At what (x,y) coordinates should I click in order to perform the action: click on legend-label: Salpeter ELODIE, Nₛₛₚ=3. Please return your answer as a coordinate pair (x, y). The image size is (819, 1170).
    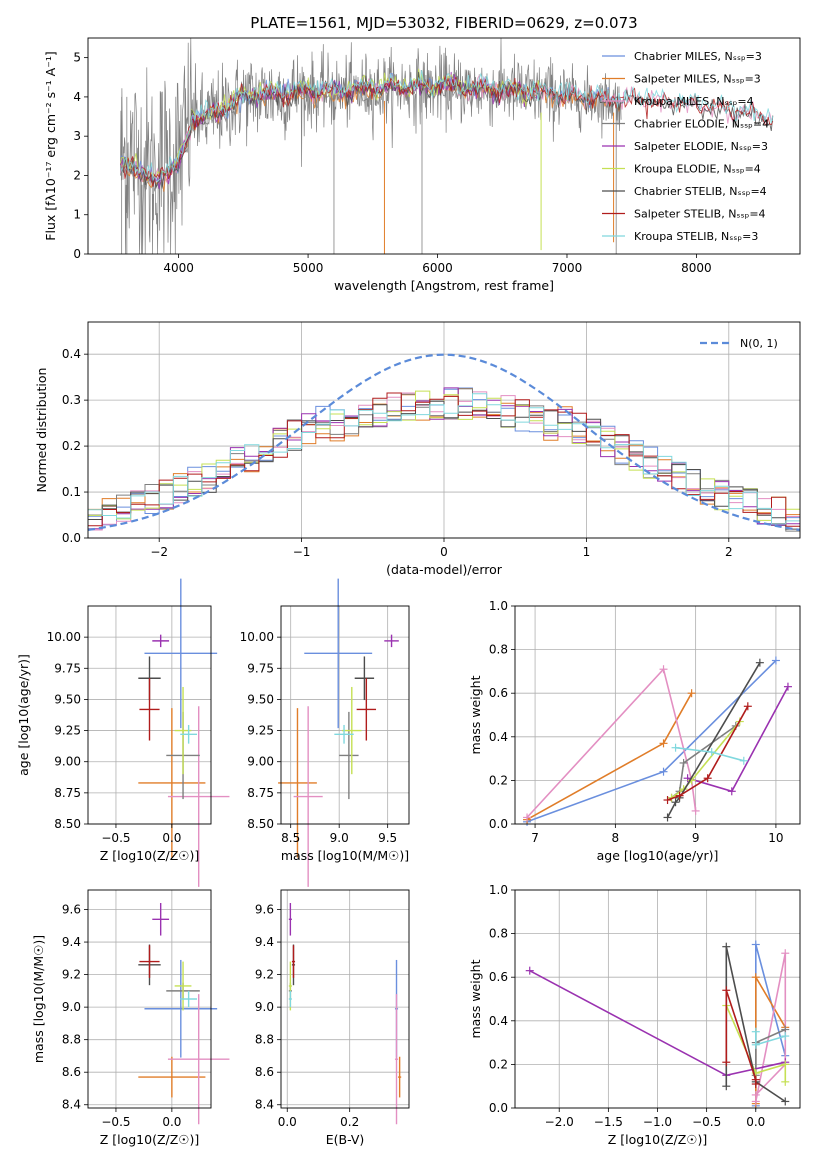
    Looking at the image, I should click on (701, 146).